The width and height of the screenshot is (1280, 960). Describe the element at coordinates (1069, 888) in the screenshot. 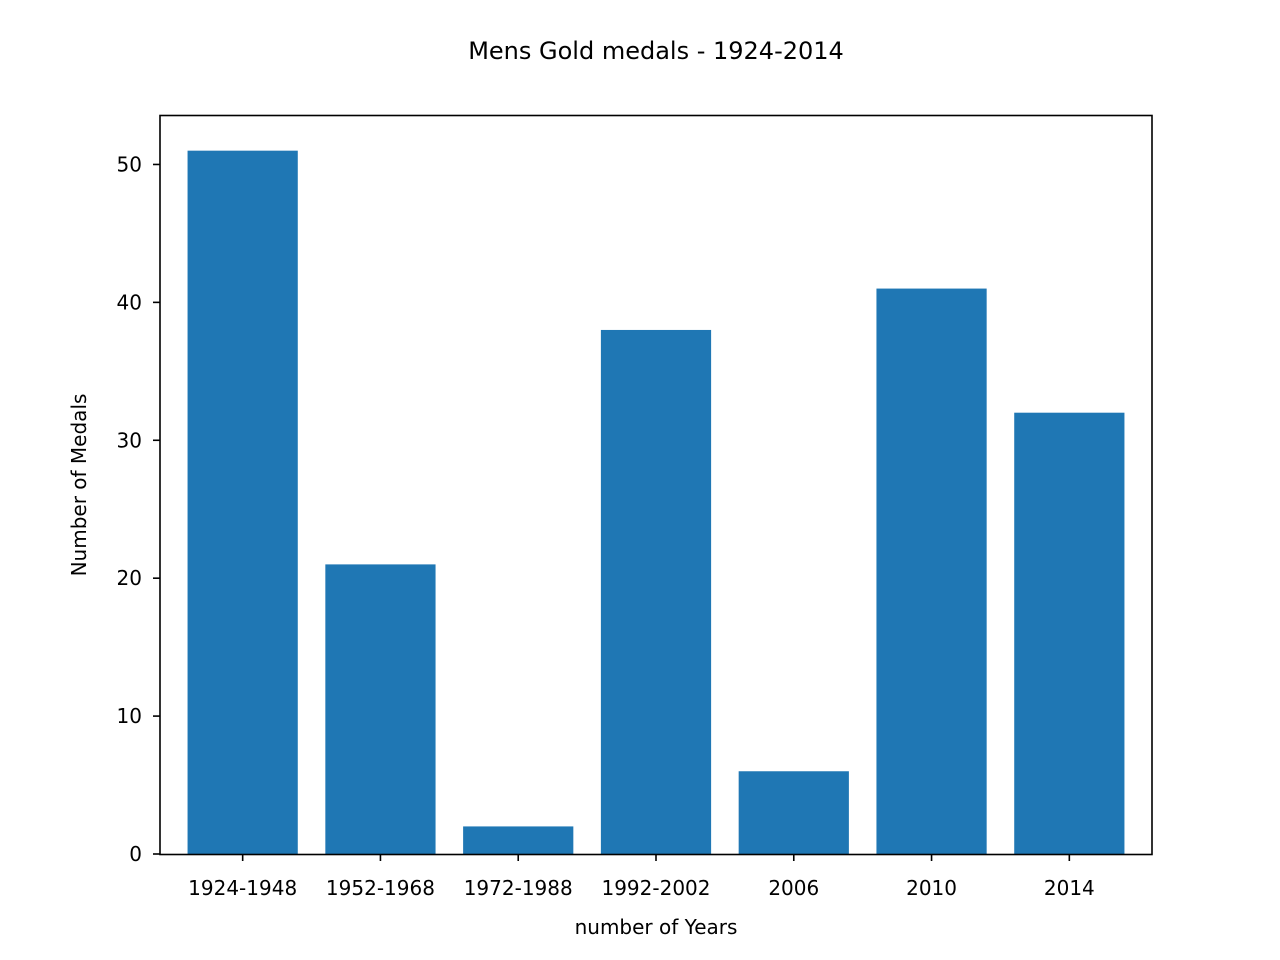

I see `x-tick-label: 2014` at that location.